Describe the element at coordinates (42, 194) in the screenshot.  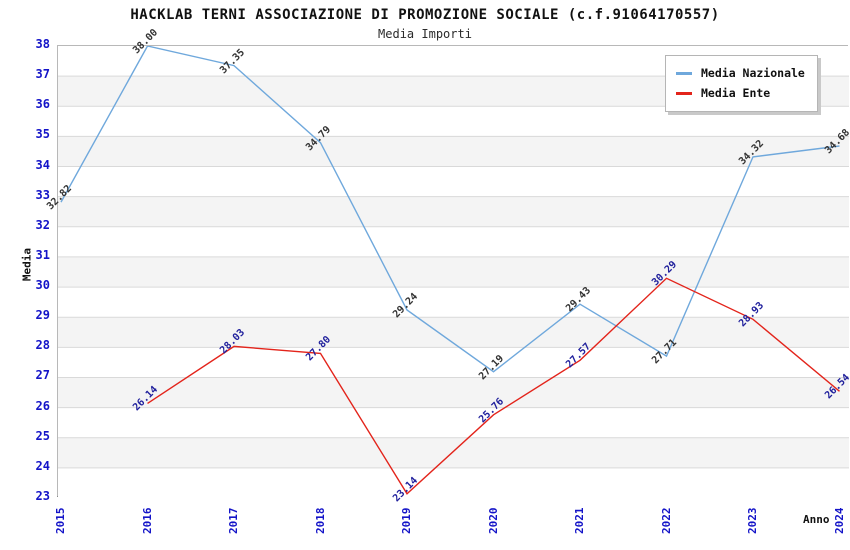
I see `y-tick-label: 33` at that location.